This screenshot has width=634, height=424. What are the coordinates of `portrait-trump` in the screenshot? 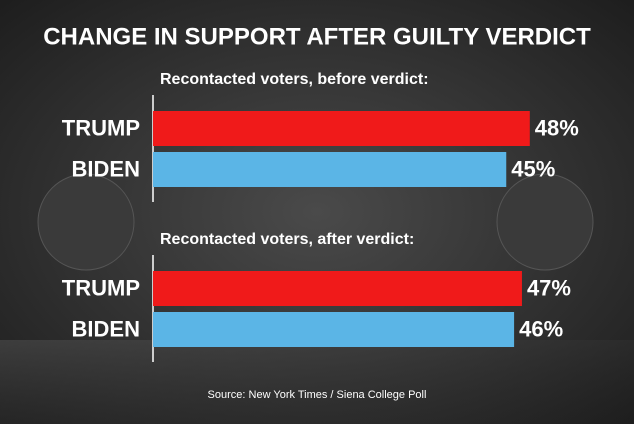 It's located at (545, 222).